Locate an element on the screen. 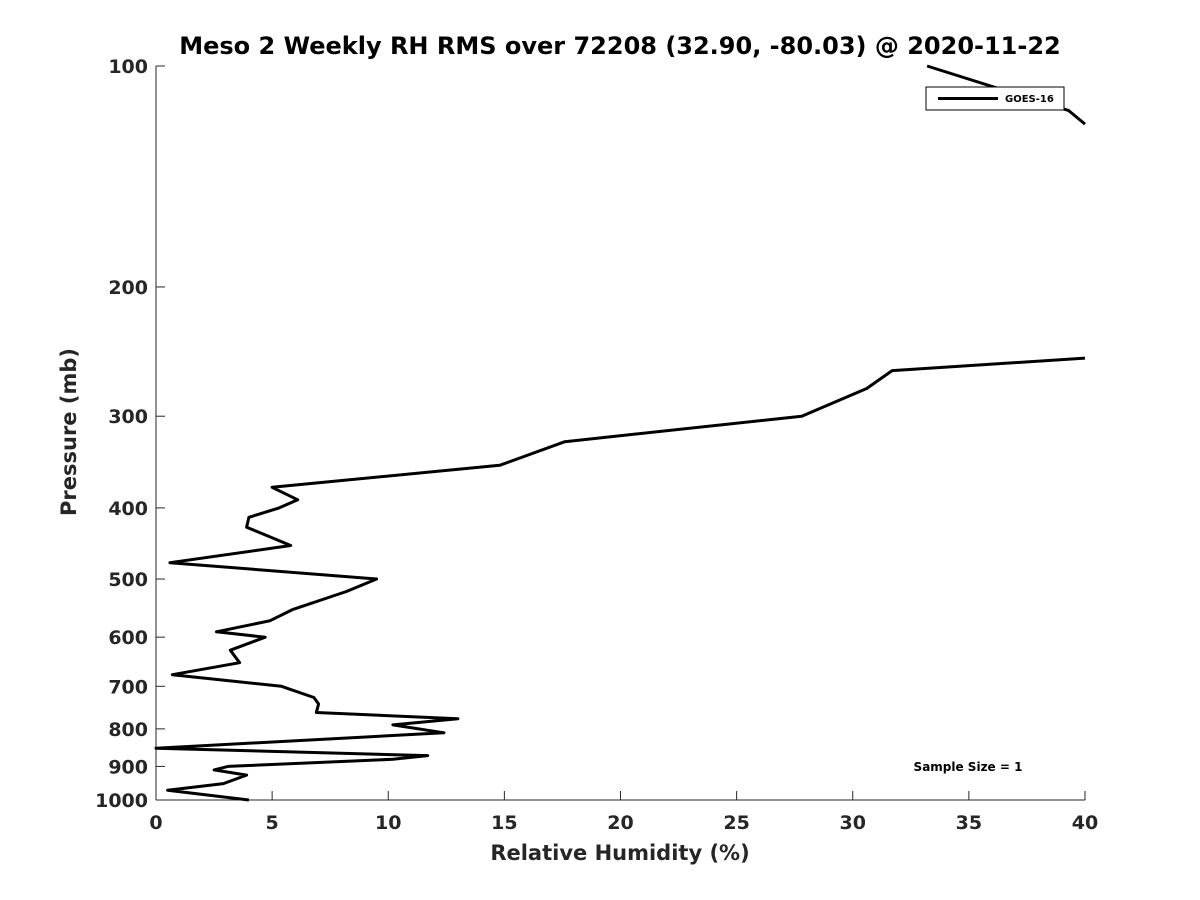 This screenshot has width=1200, height=900. y-tick-label: 900 is located at coordinates (128, 767).